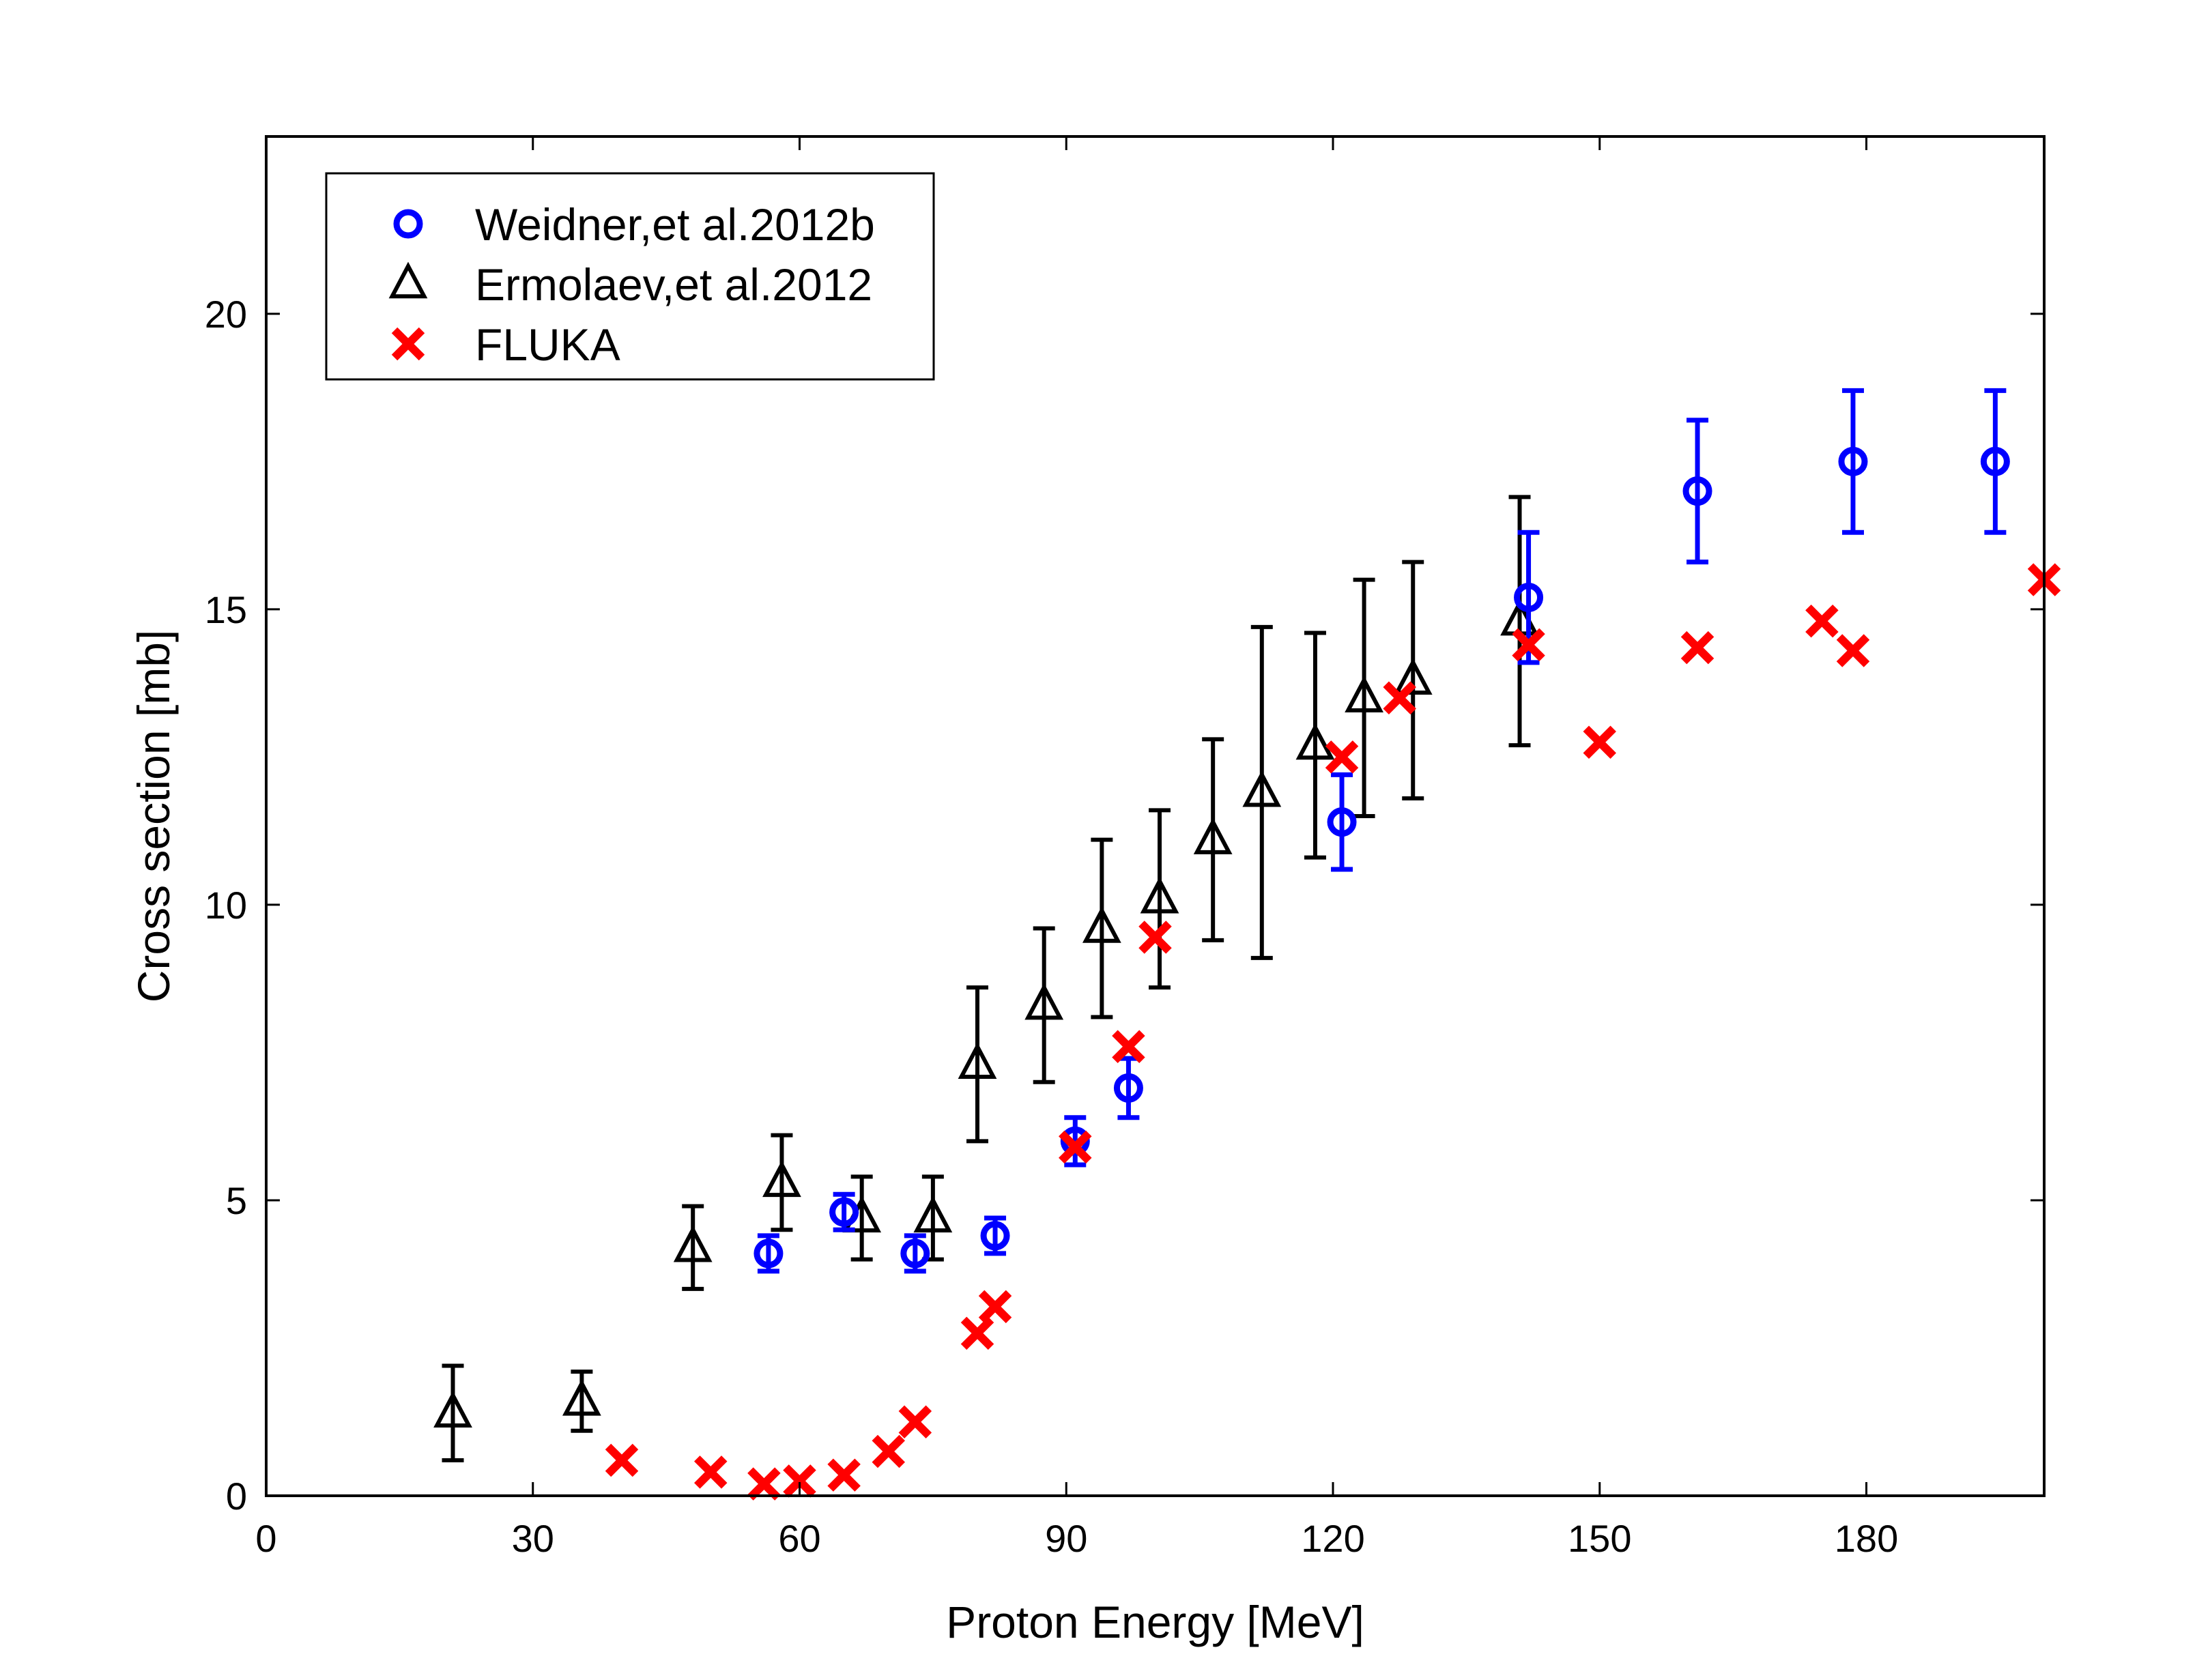 This screenshot has width=2195, height=1680. I want to click on y-tick-label: 15, so click(226, 609).